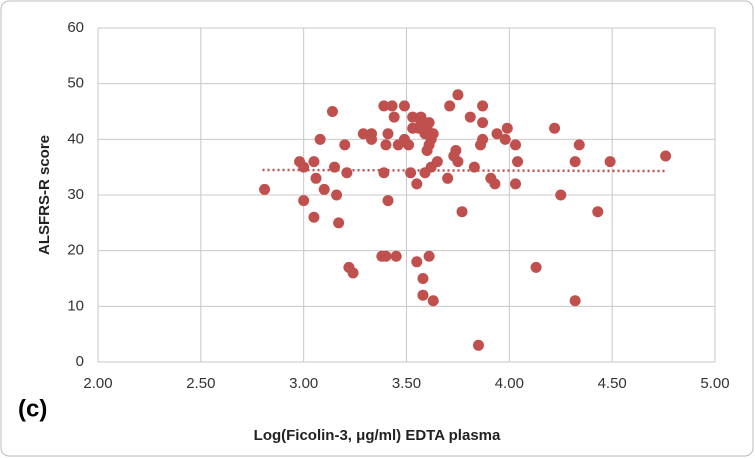  I want to click on panel-label: (c), so click(32, 408).